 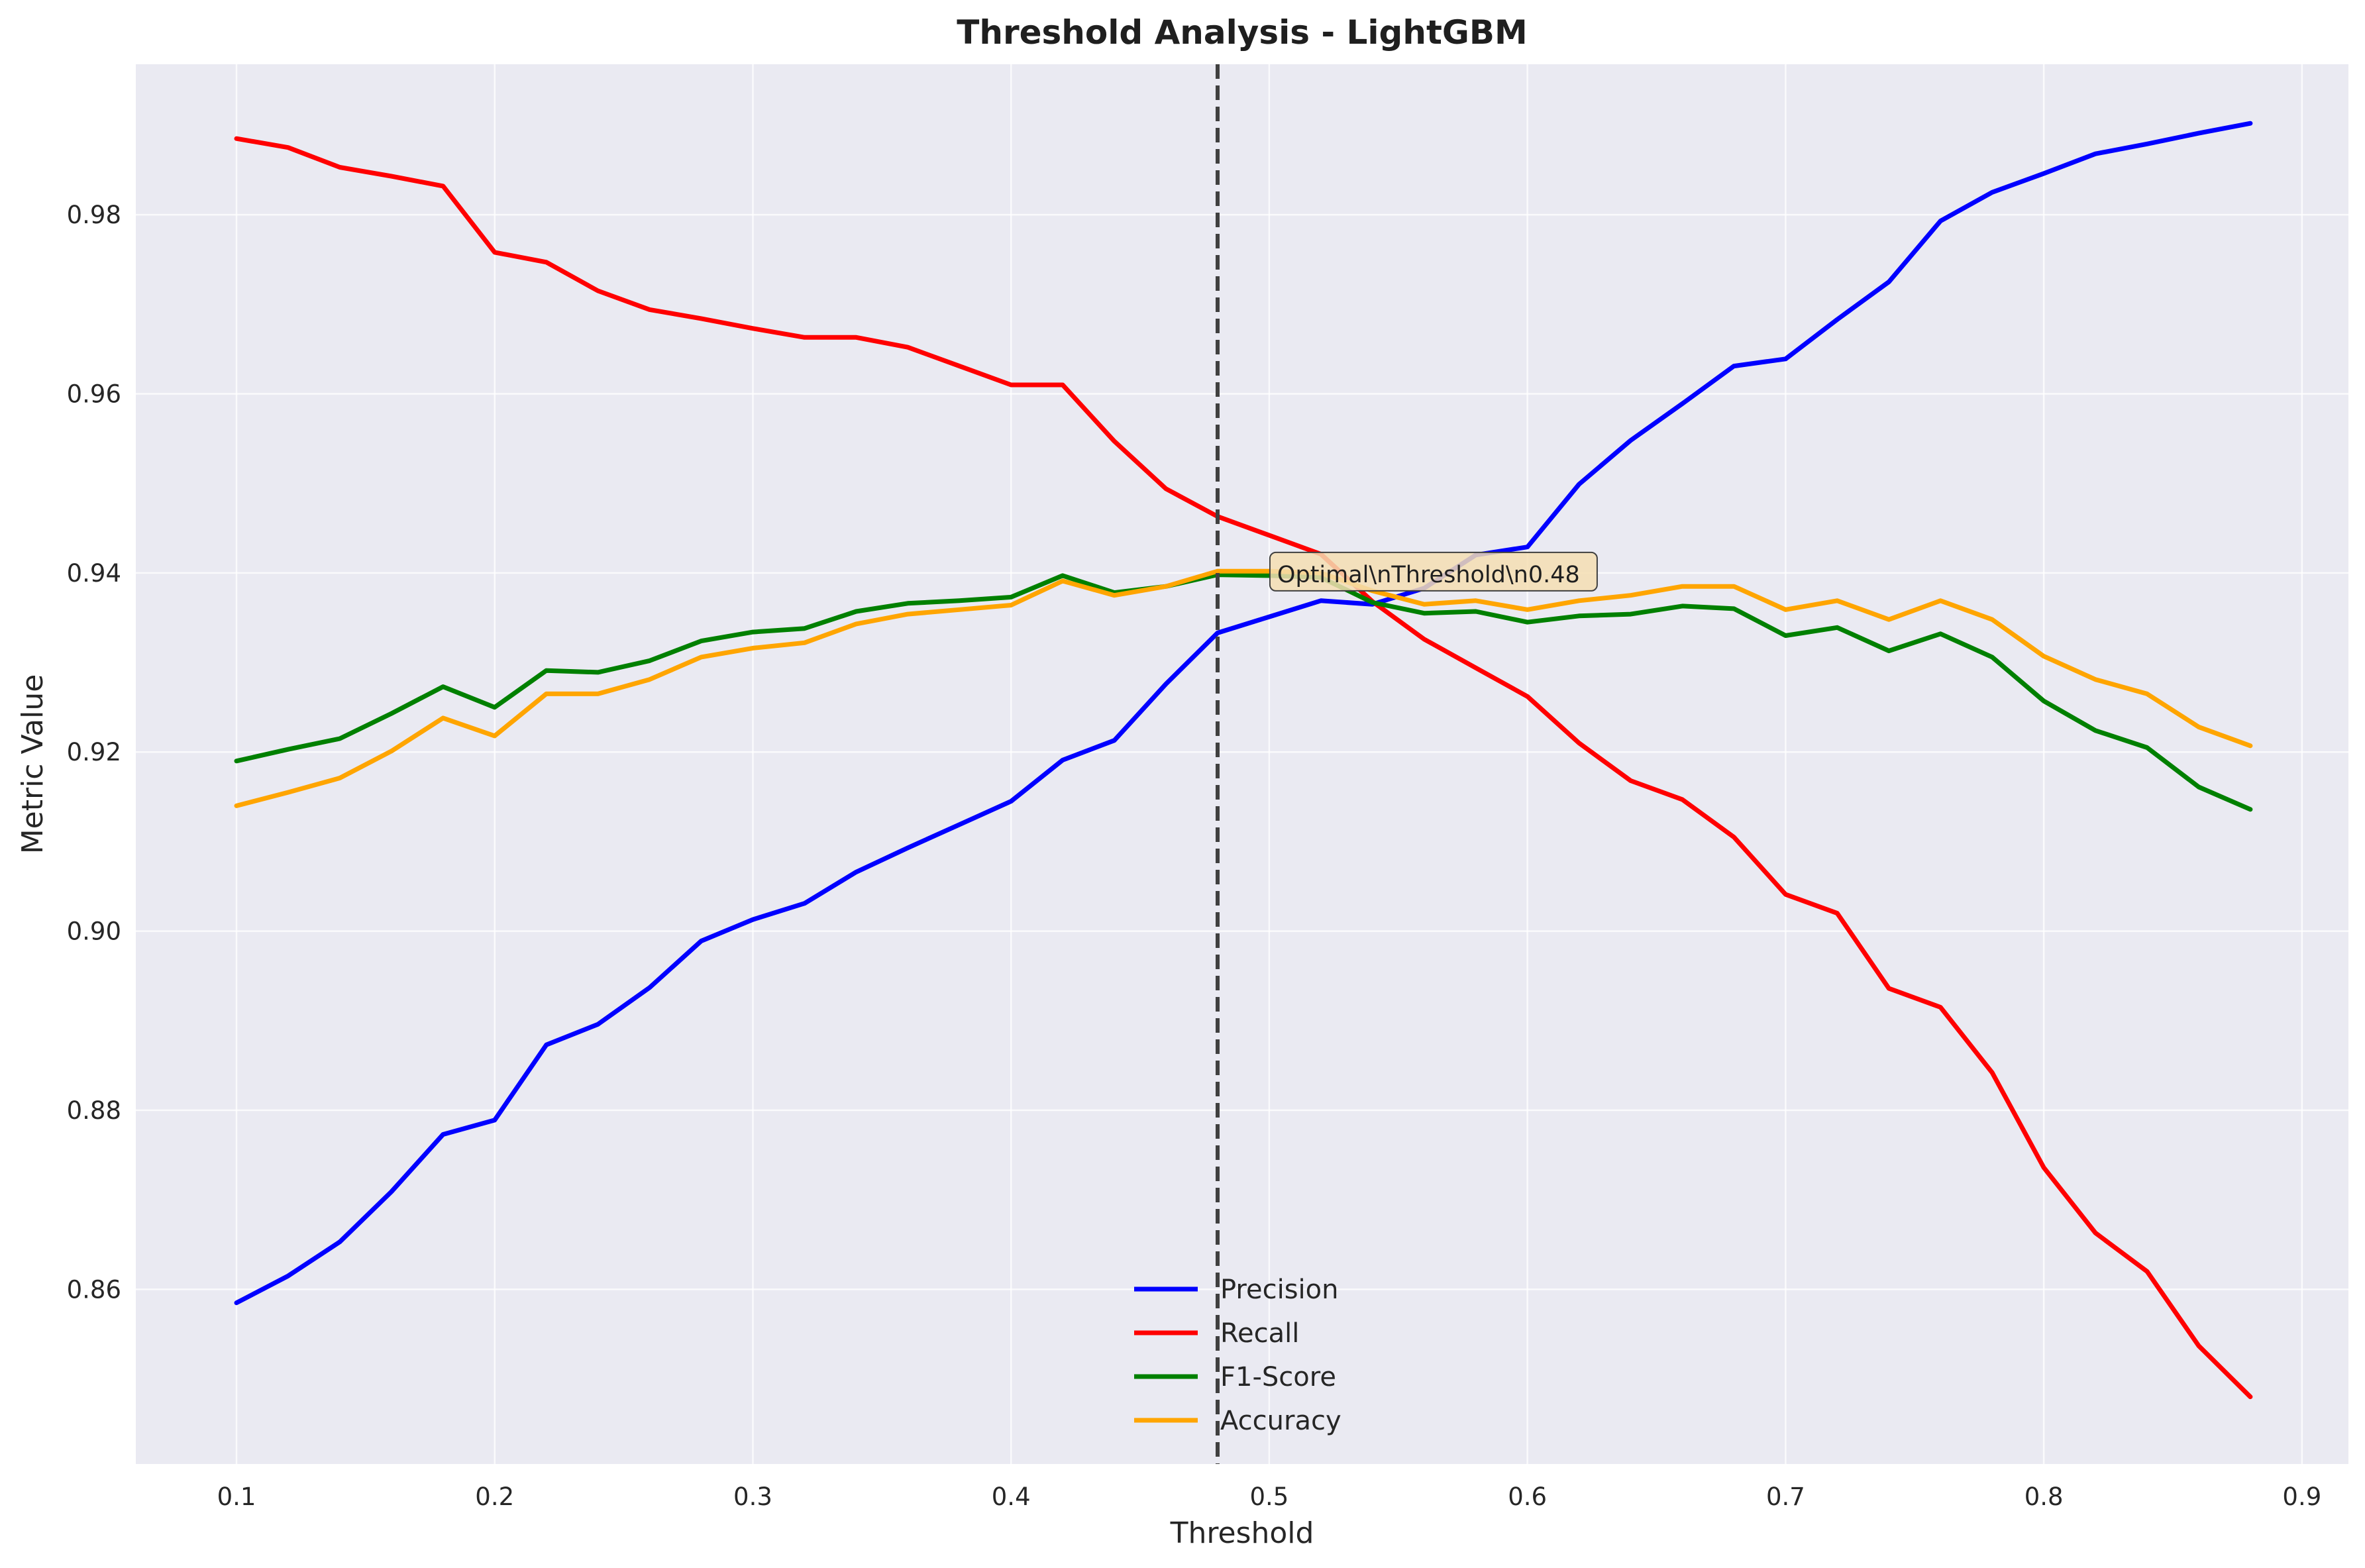 What do you see at coordinates (33, 764) in the screenshot?
I see `y-axis-label: Metric Value` at bounding box center [33, 764].